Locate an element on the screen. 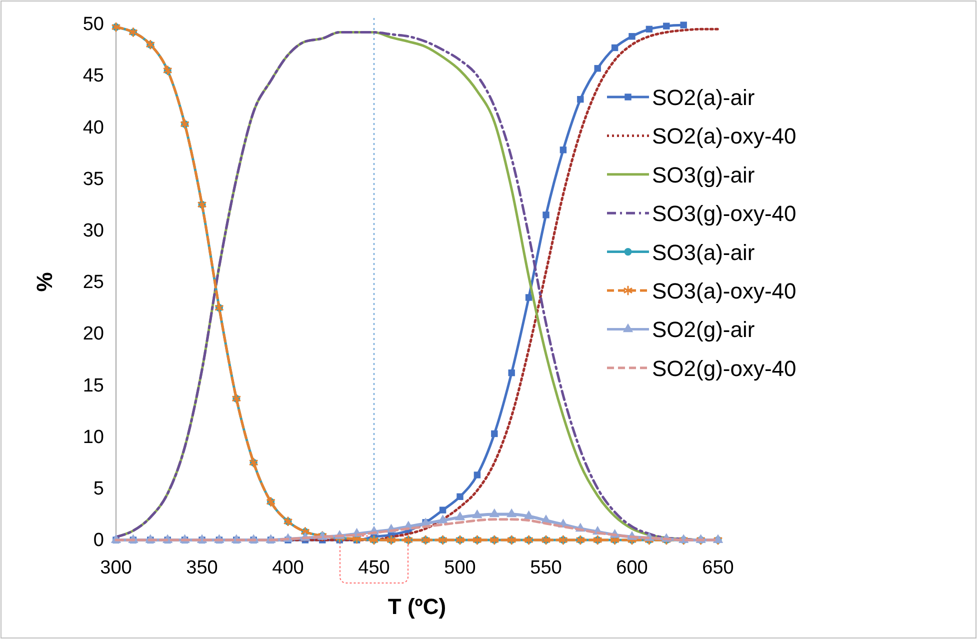 The height and width of the screenshot is (642, 980). x-tick-label: 500 is located at coordinates (460, 567).